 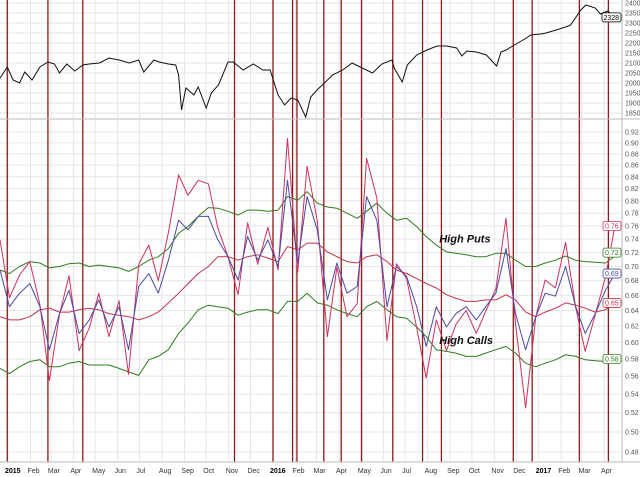 I want to click on y-tick-label: 2250, so click(x=632, y=34).